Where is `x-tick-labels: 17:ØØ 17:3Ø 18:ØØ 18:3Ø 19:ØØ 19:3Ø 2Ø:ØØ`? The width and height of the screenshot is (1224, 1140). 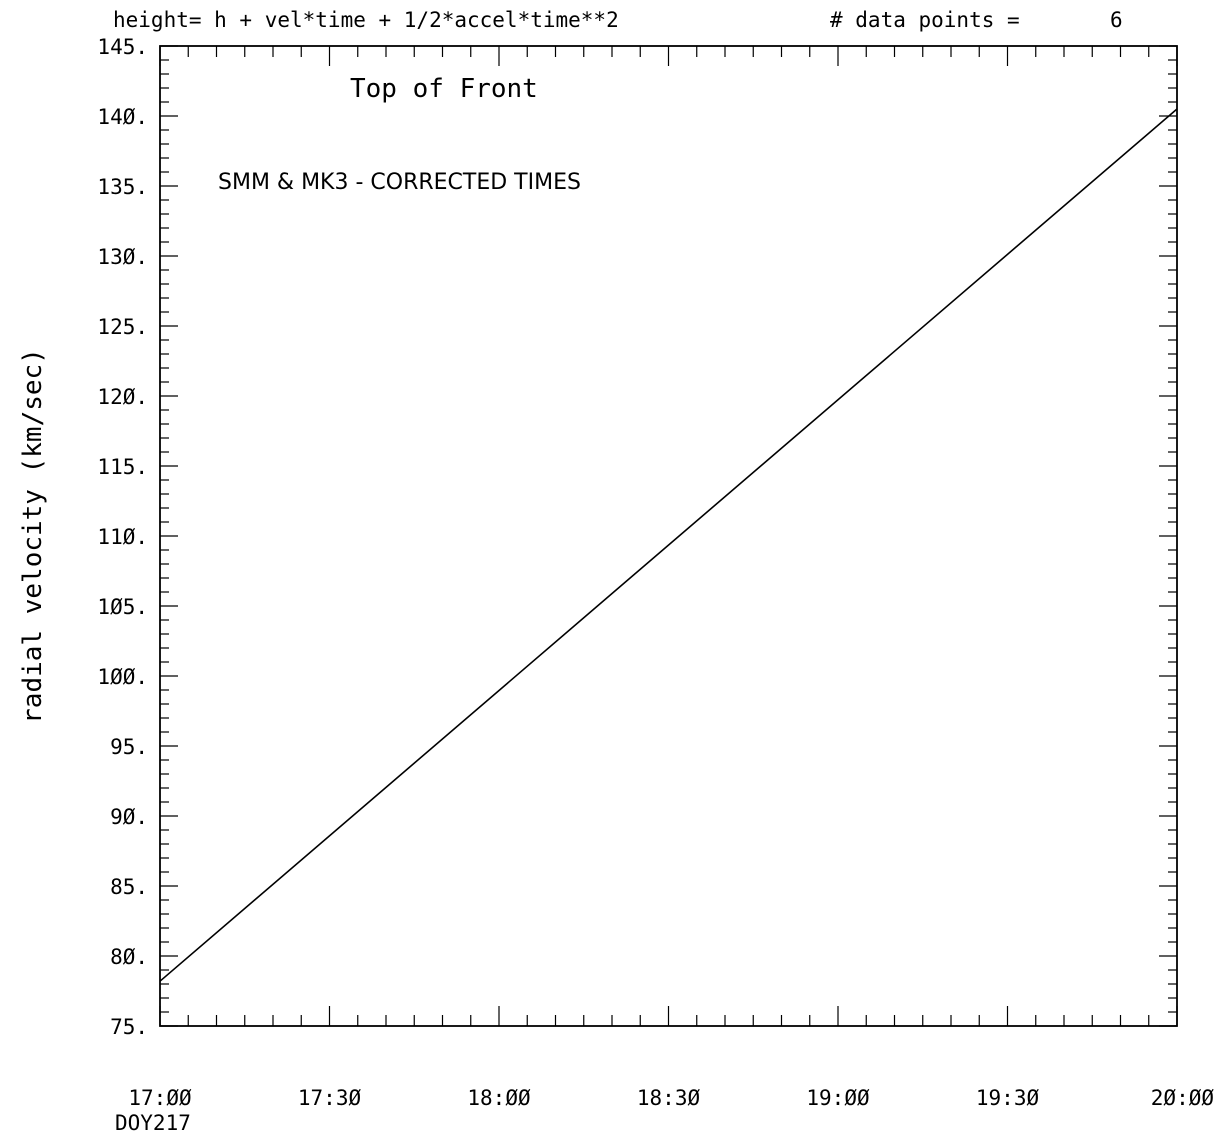 x-tick-labels: 17:ØØ 17:3Ø 18:ØØ 18:3Ø 19:ØØ 19:3Ø 2Ø:ØØ is located at coordinates (671, 1098).